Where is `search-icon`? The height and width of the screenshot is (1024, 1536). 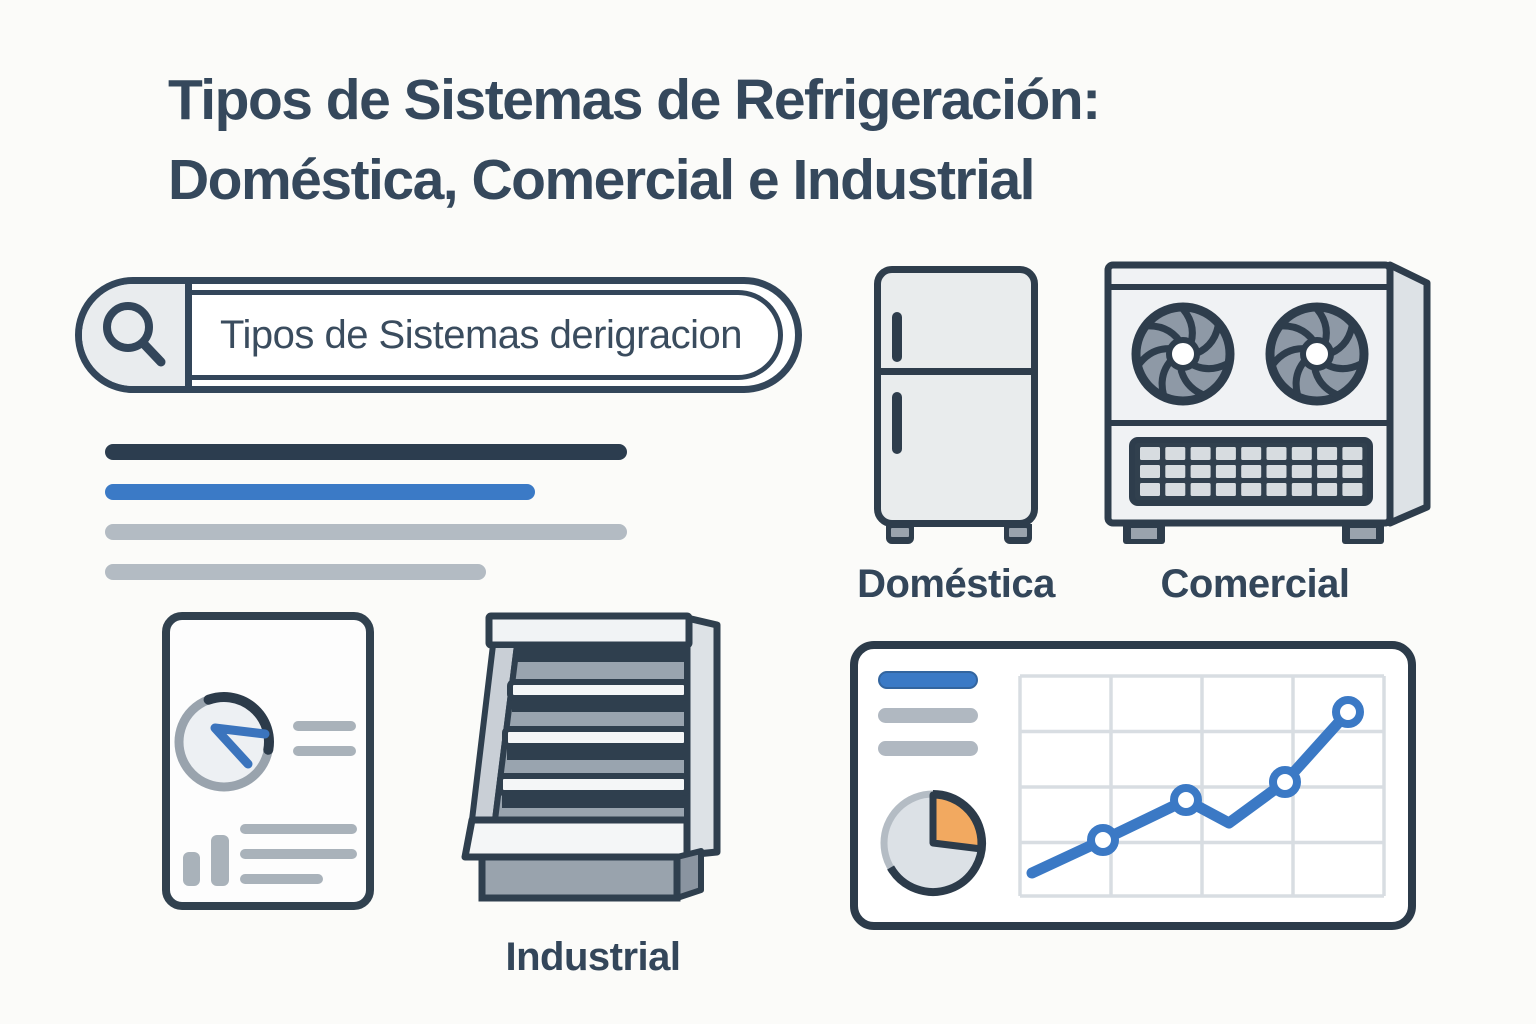 search-icon is located at coordinates (133, 334).